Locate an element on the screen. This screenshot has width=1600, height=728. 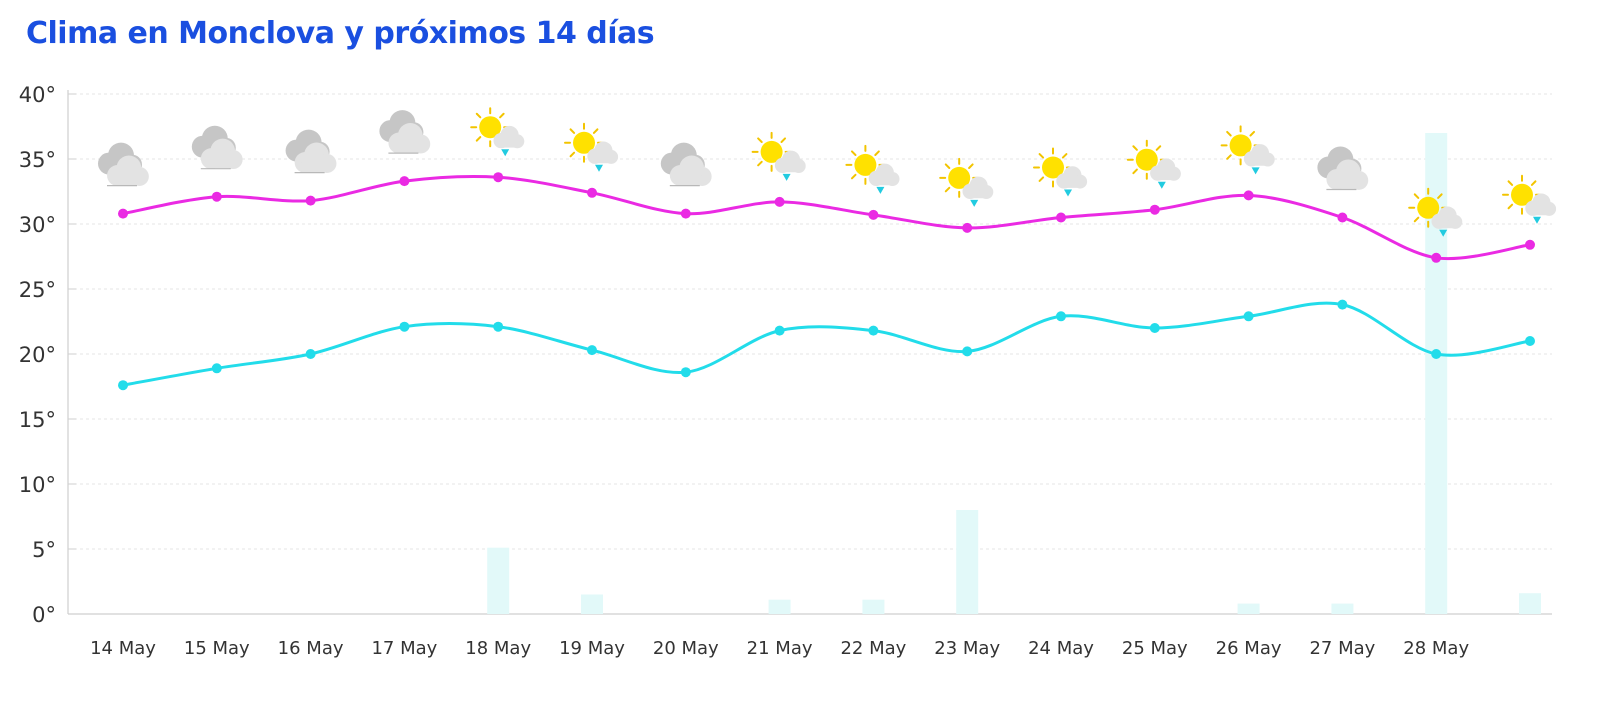
y-tick-label: 40° is located at coordinates (37, 95).